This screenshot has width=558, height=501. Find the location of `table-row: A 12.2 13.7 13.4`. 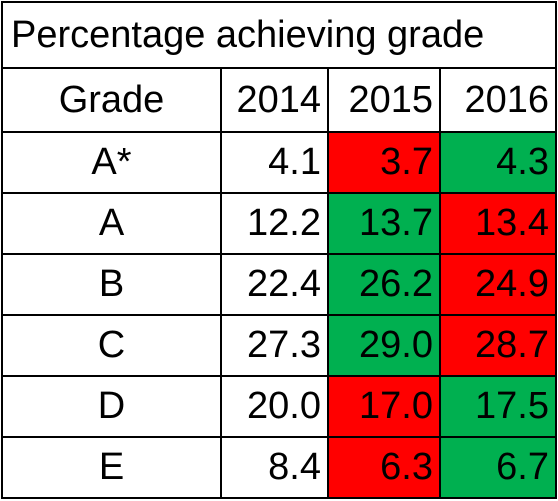

table-row: A 12.2 13.7 13.4 is located at coordinates (279, 223).